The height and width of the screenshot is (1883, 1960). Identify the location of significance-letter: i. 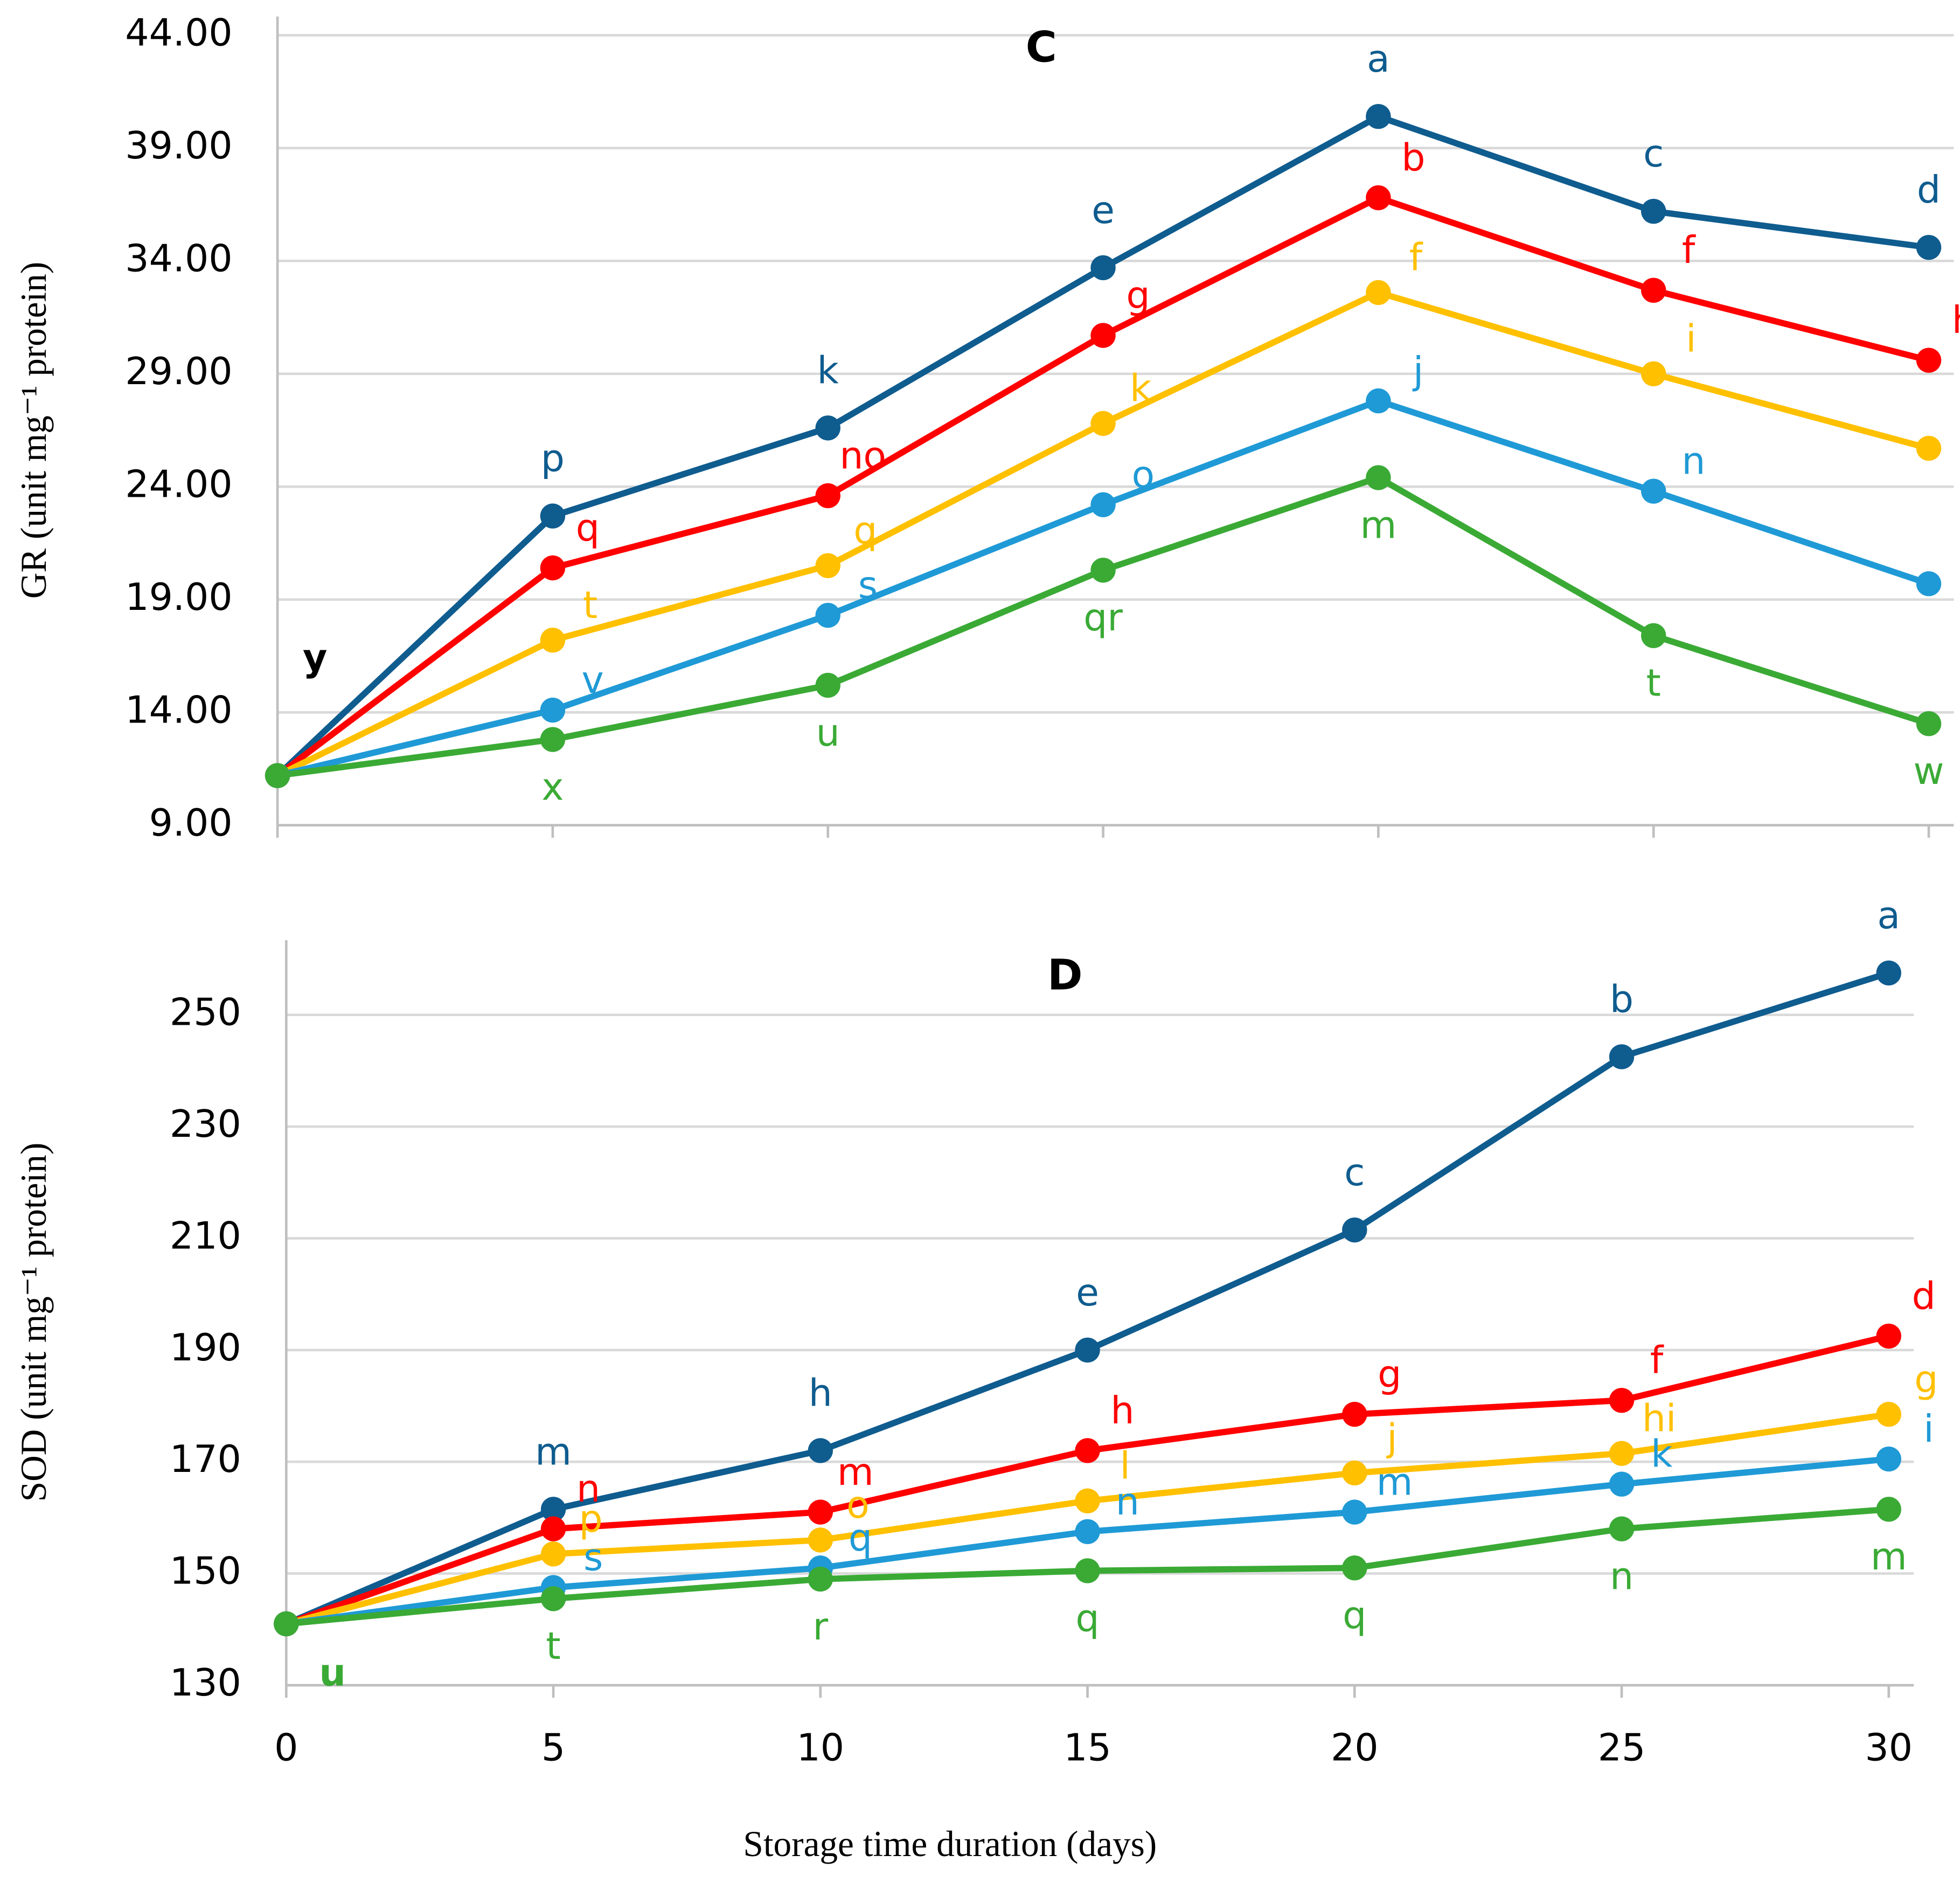
(1691, 339).